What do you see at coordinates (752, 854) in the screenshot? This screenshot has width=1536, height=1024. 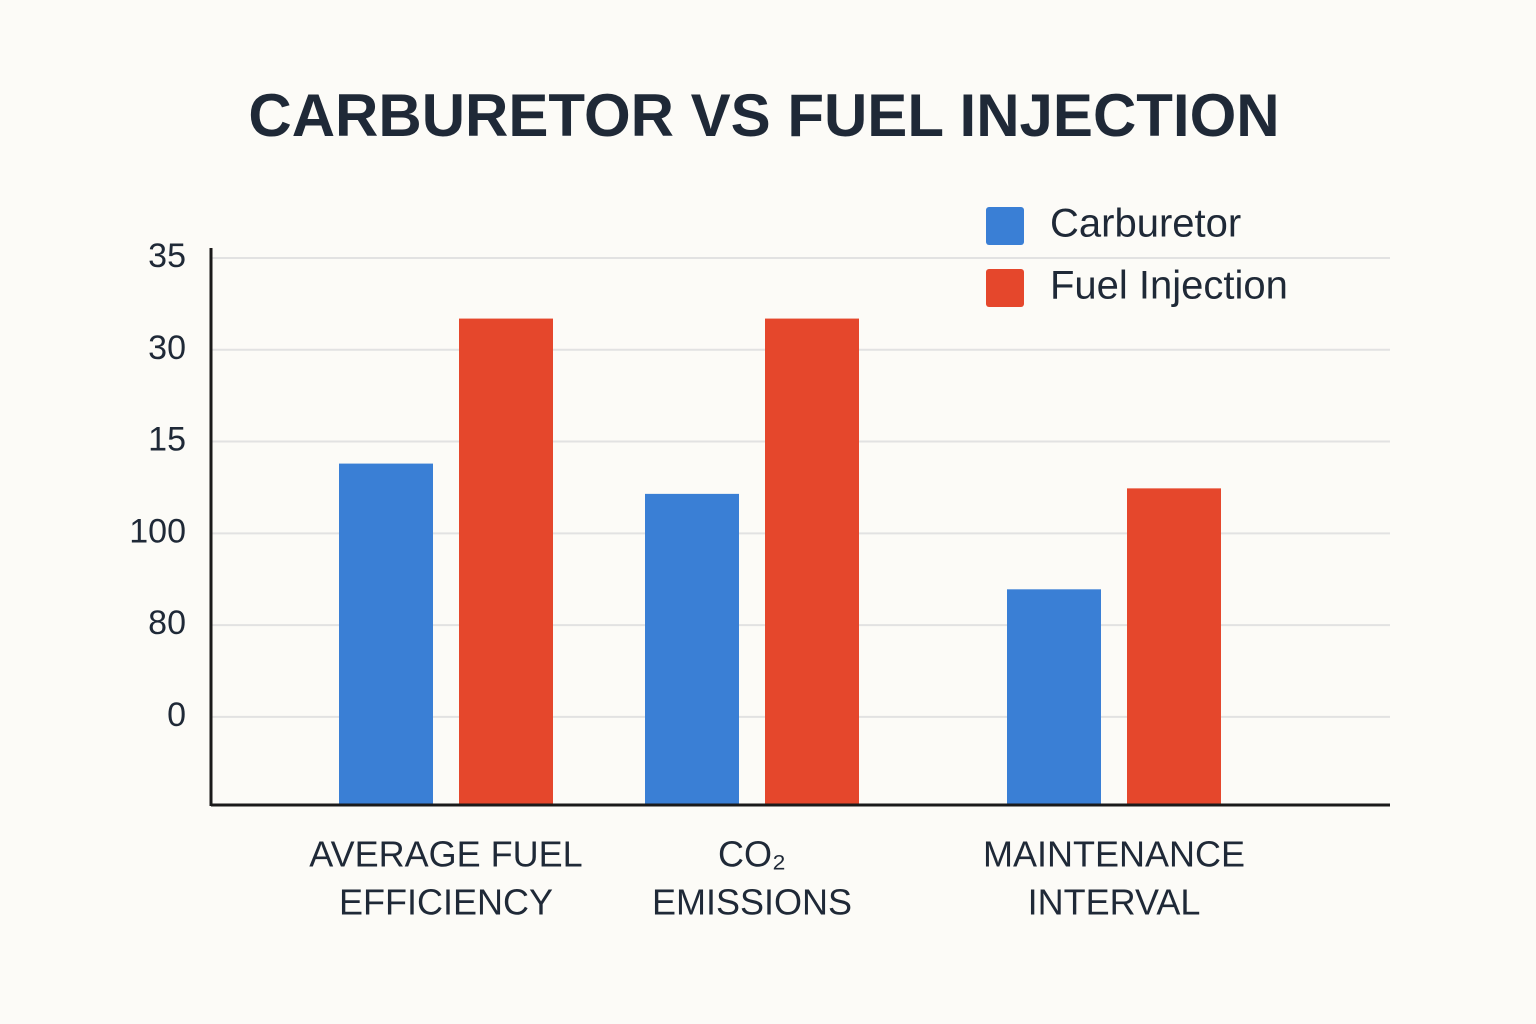 I see `x-tick-label: CO₂` at bounding box center [752, 854].